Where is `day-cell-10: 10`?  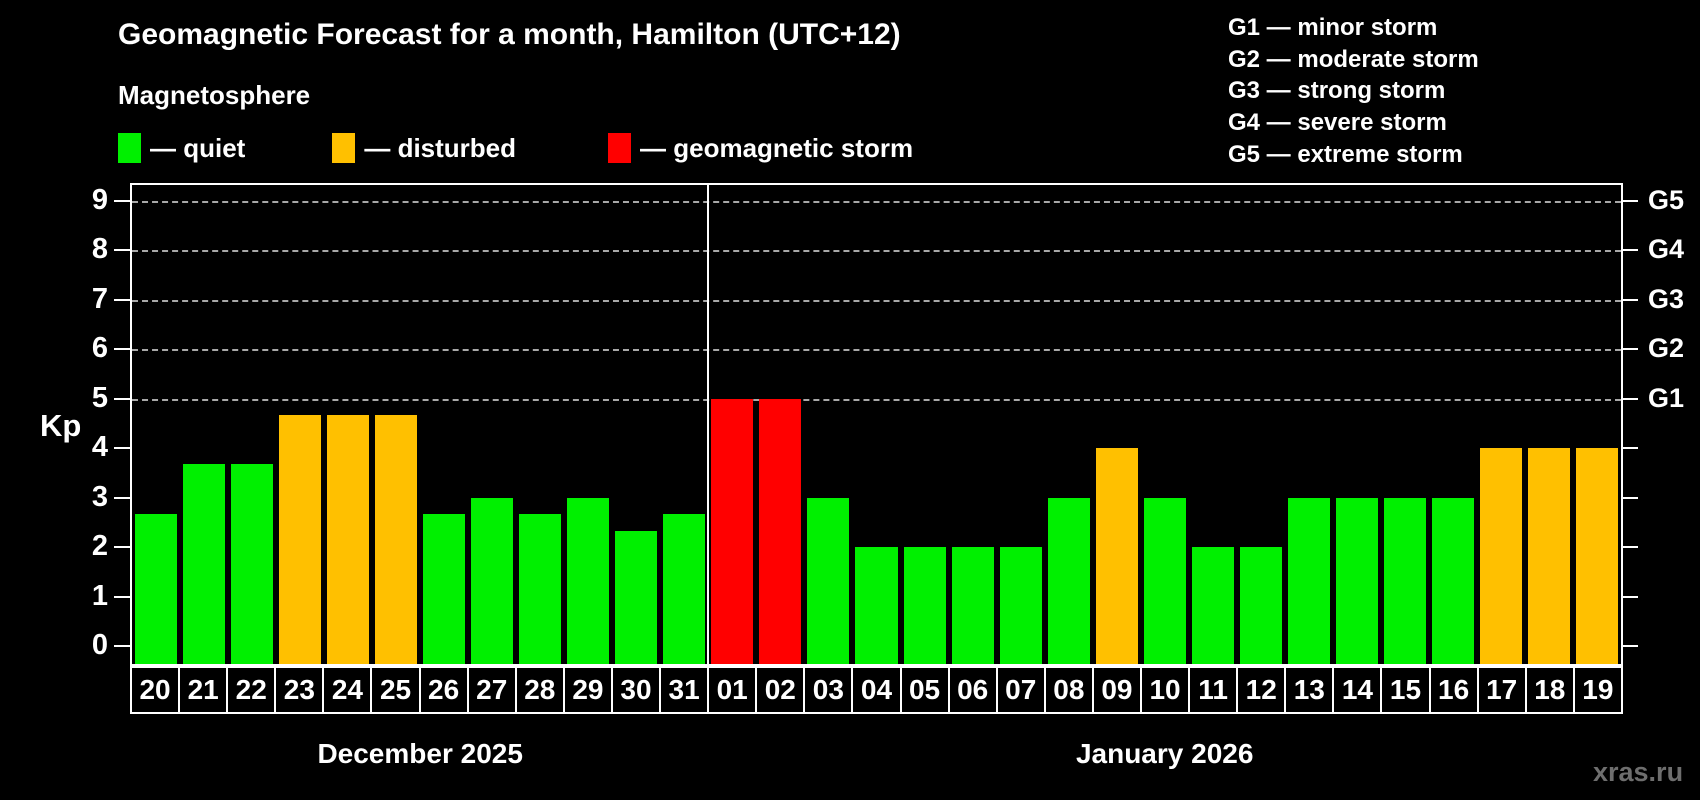
day-cell-10: 10 is located at coordinates (1163, 690).